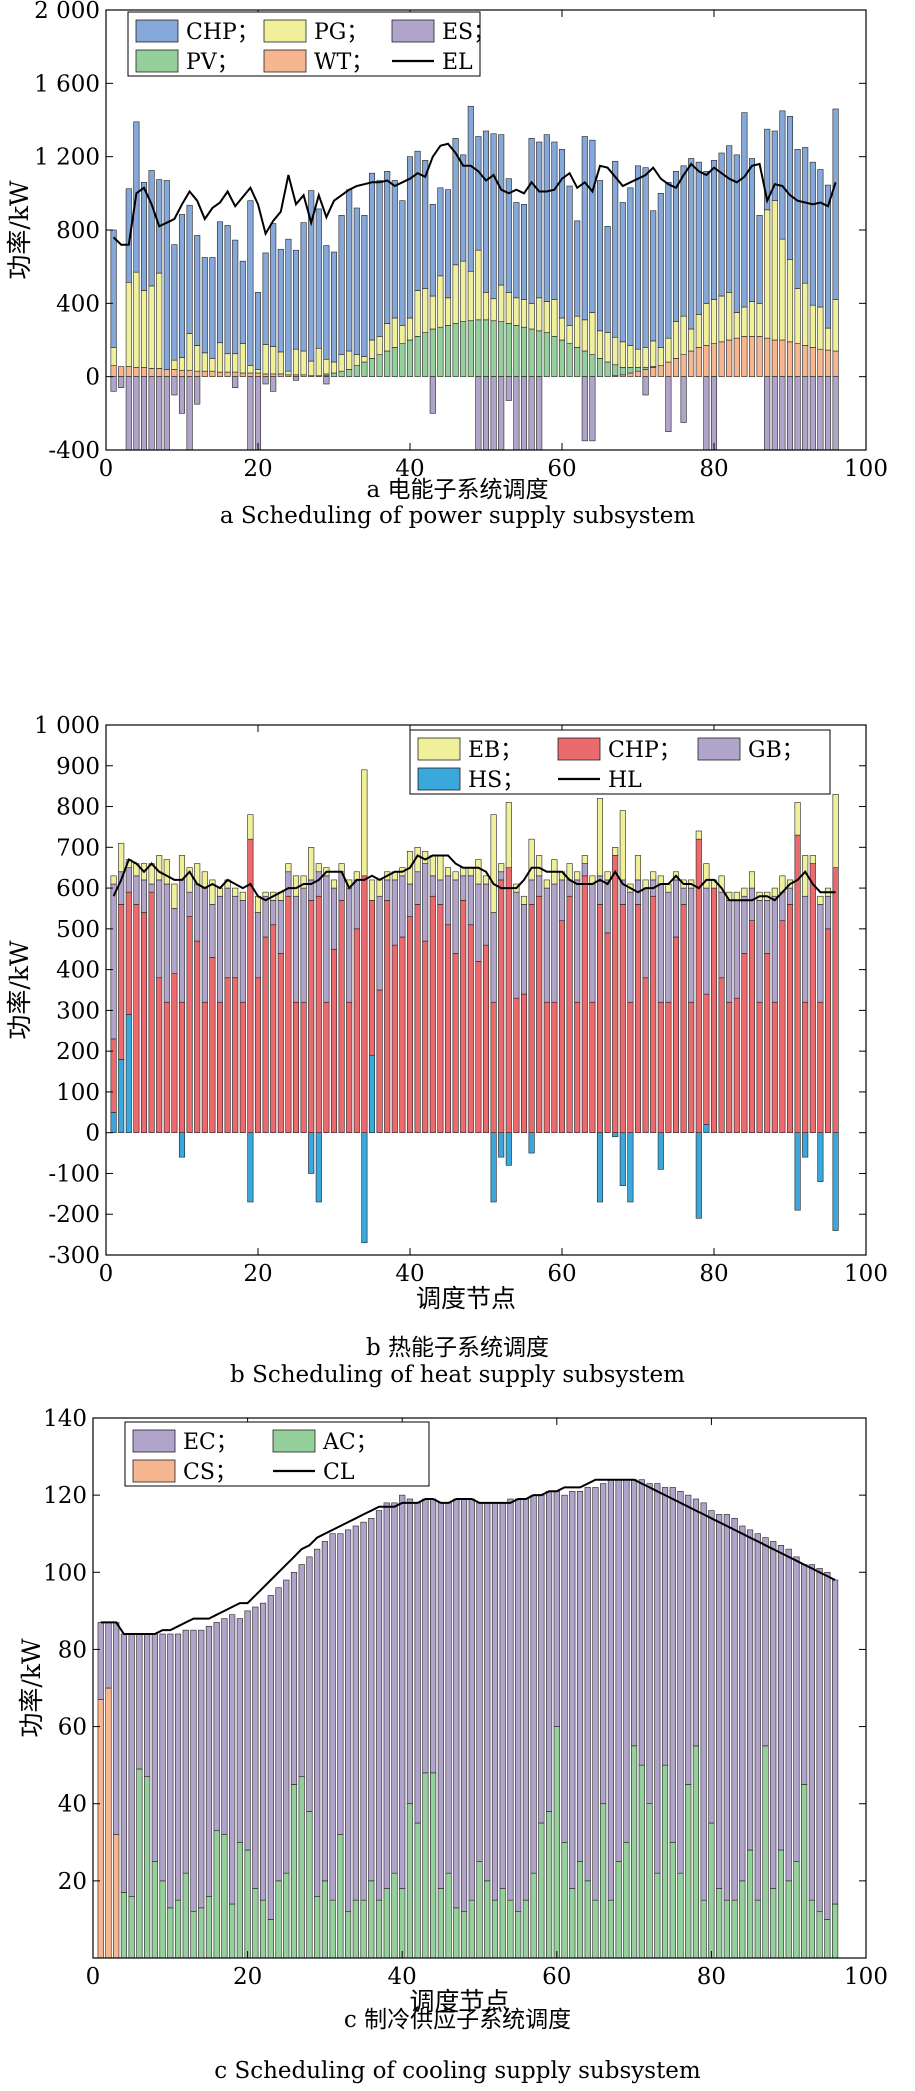  I want to click on chart-b-ytick-label: 500, so click(78, 930).